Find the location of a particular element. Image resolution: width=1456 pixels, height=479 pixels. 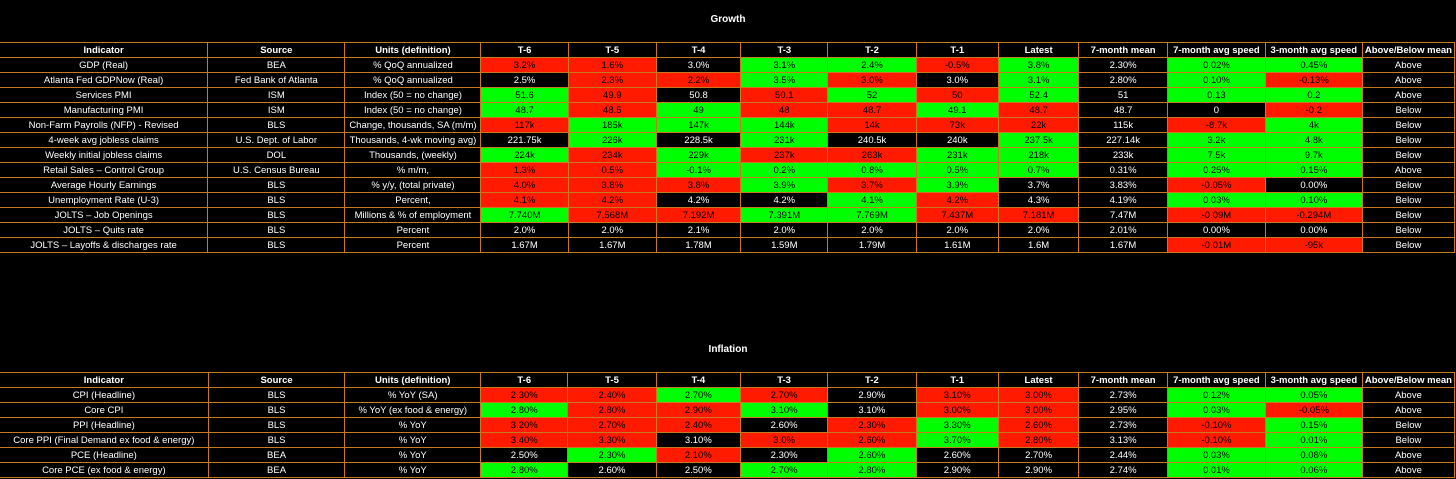

indicator-cell: 4-week avg jobless claims is located at coordinates (104, 140).